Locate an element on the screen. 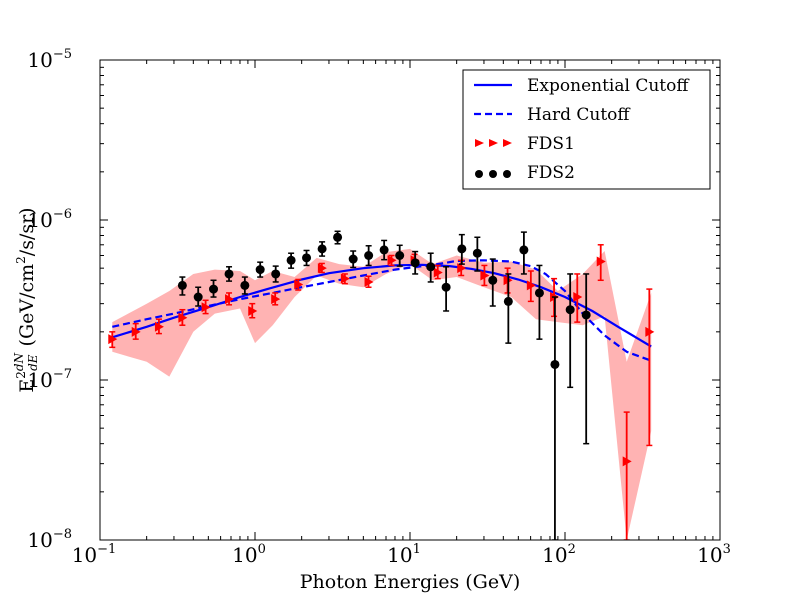  x-tick-label-exponent: 1 is located at coordinates (417, 549).